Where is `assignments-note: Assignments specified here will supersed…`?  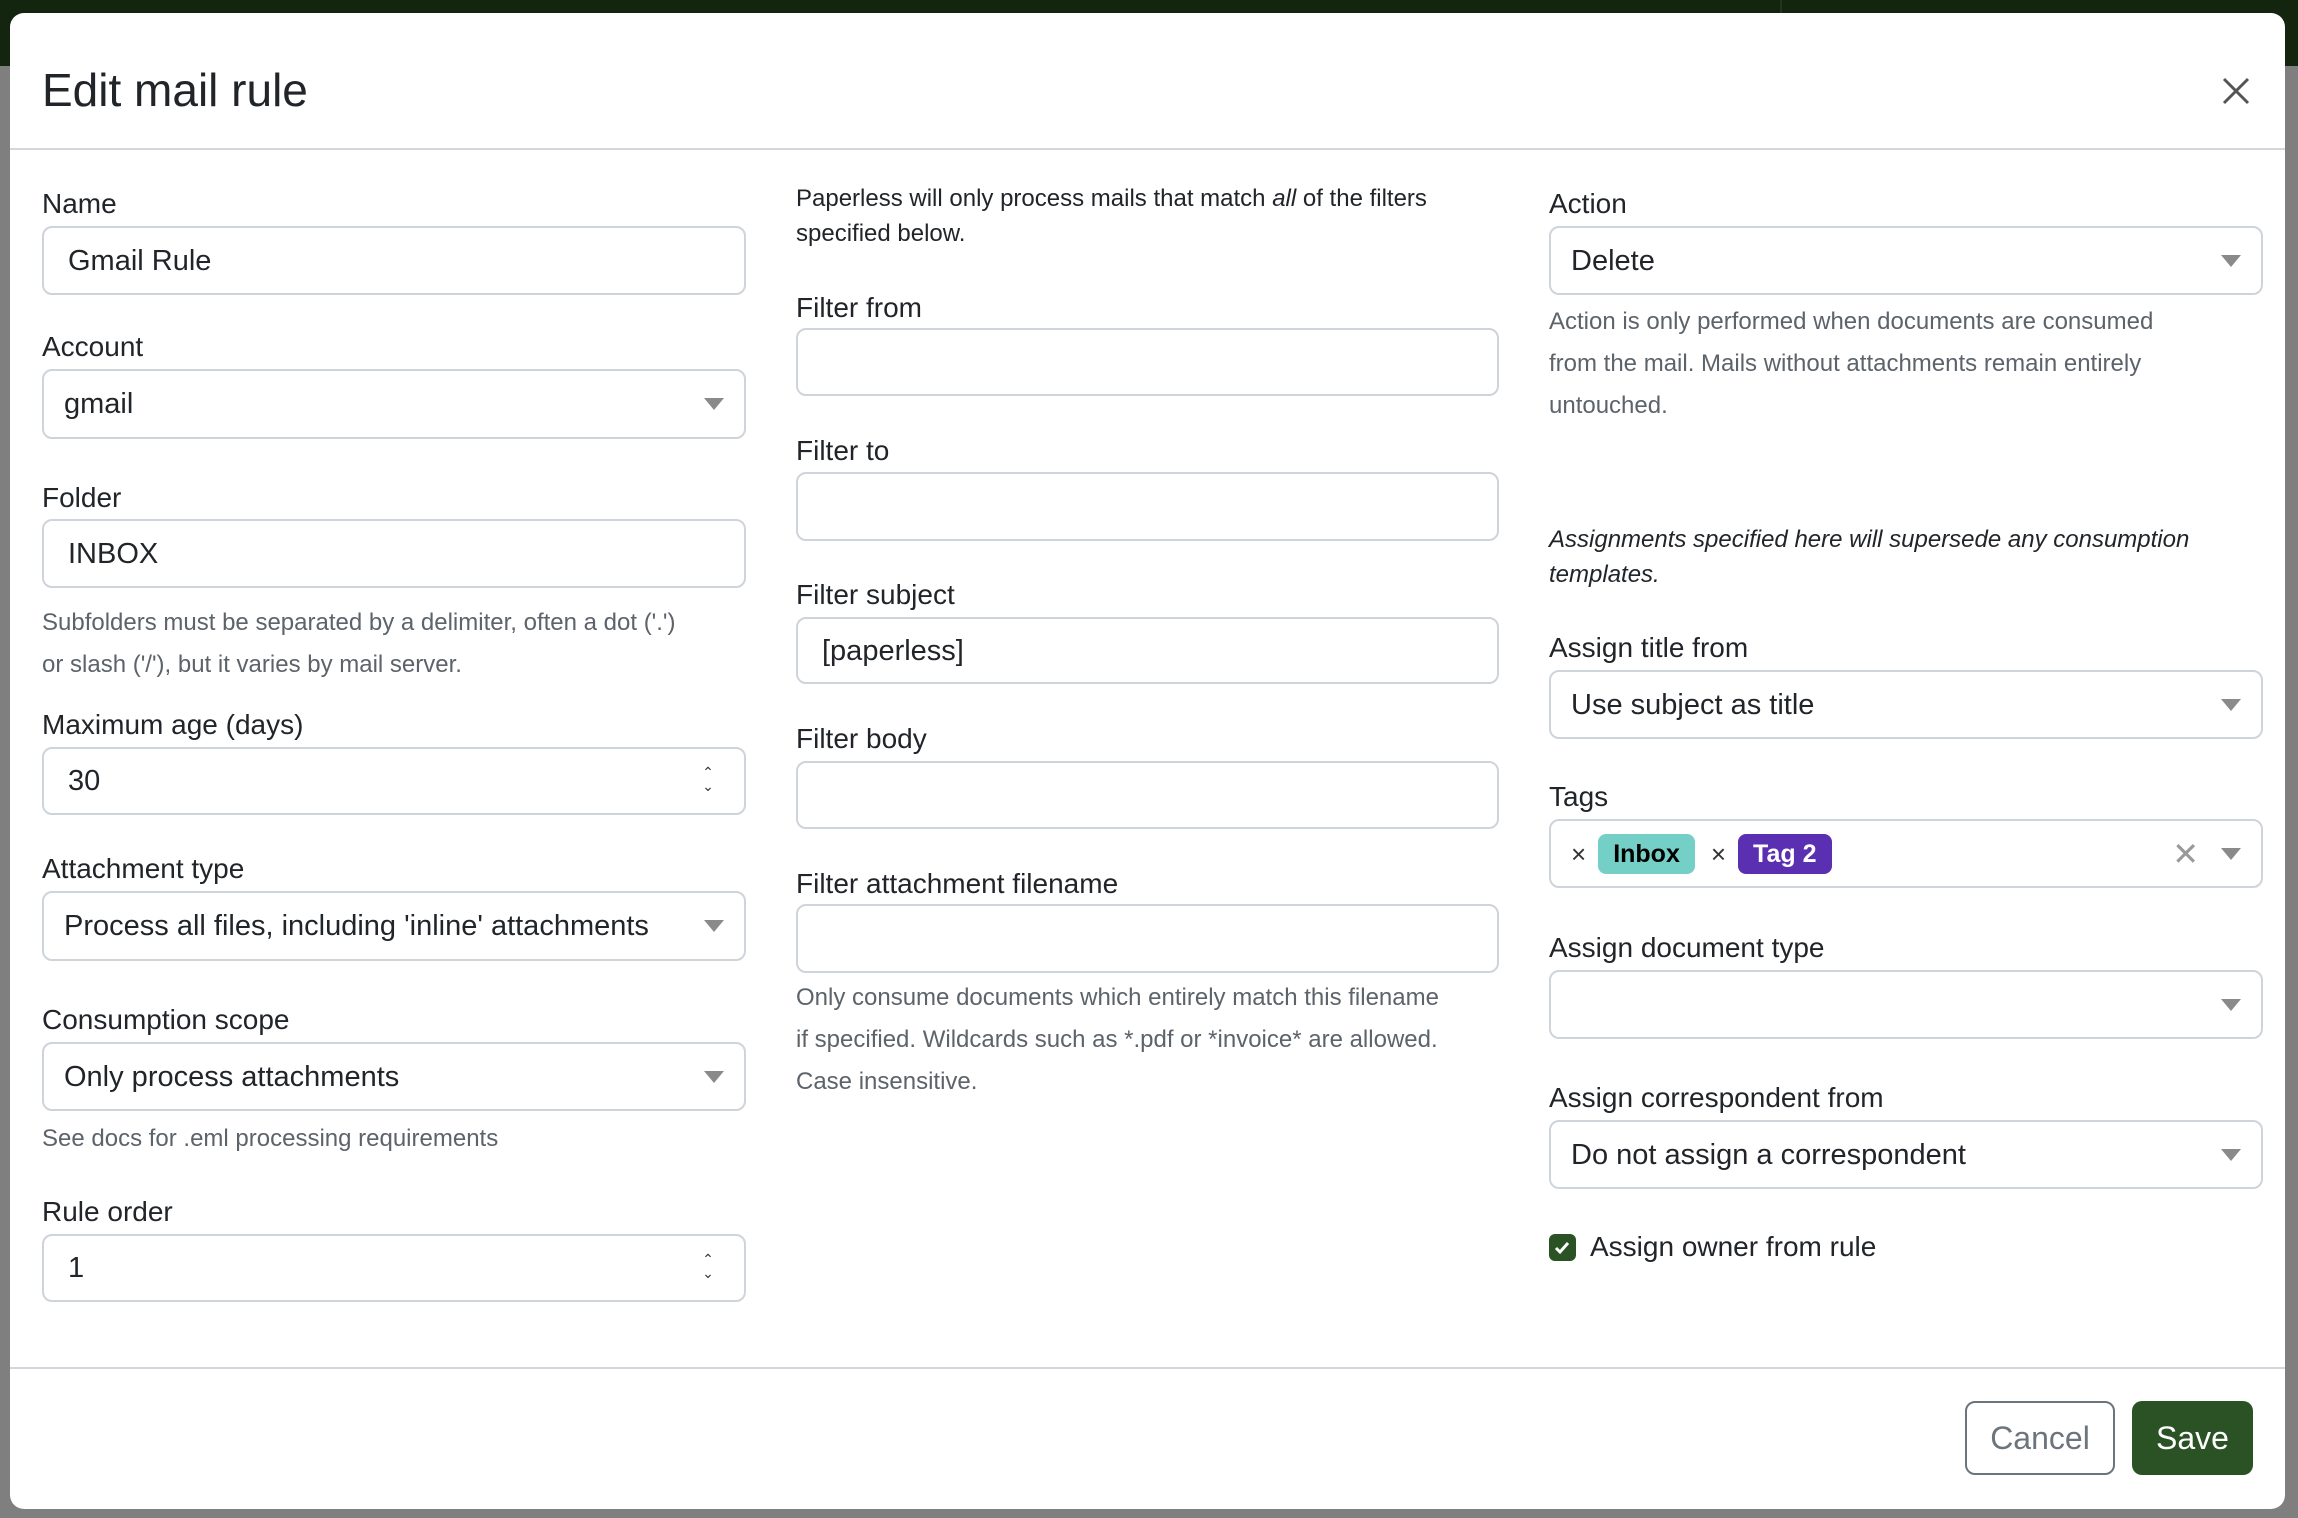
assignments-note: Assignments specified here will supersed… is located at coordinates (1869, 557).